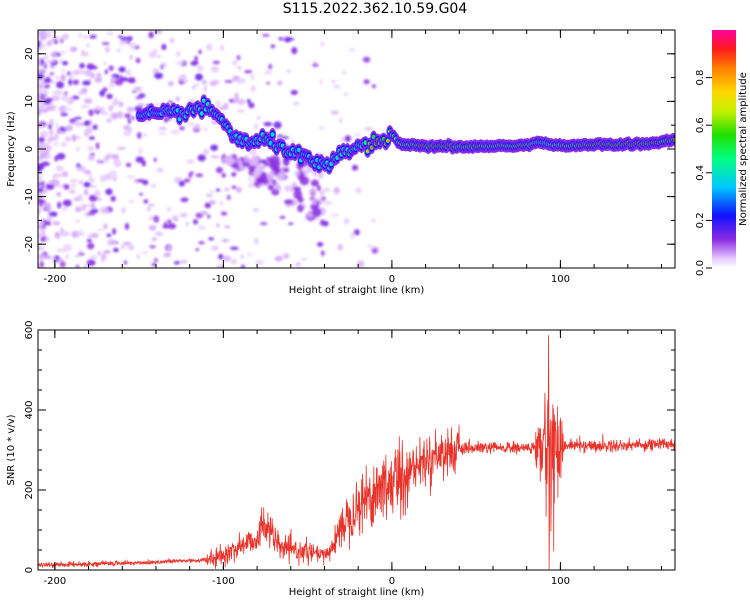 This screenshot has width=750, height=600. Describe the element at coordinates (29, 101) in the screenshot. I see `y-tick-label: 10` at that location.